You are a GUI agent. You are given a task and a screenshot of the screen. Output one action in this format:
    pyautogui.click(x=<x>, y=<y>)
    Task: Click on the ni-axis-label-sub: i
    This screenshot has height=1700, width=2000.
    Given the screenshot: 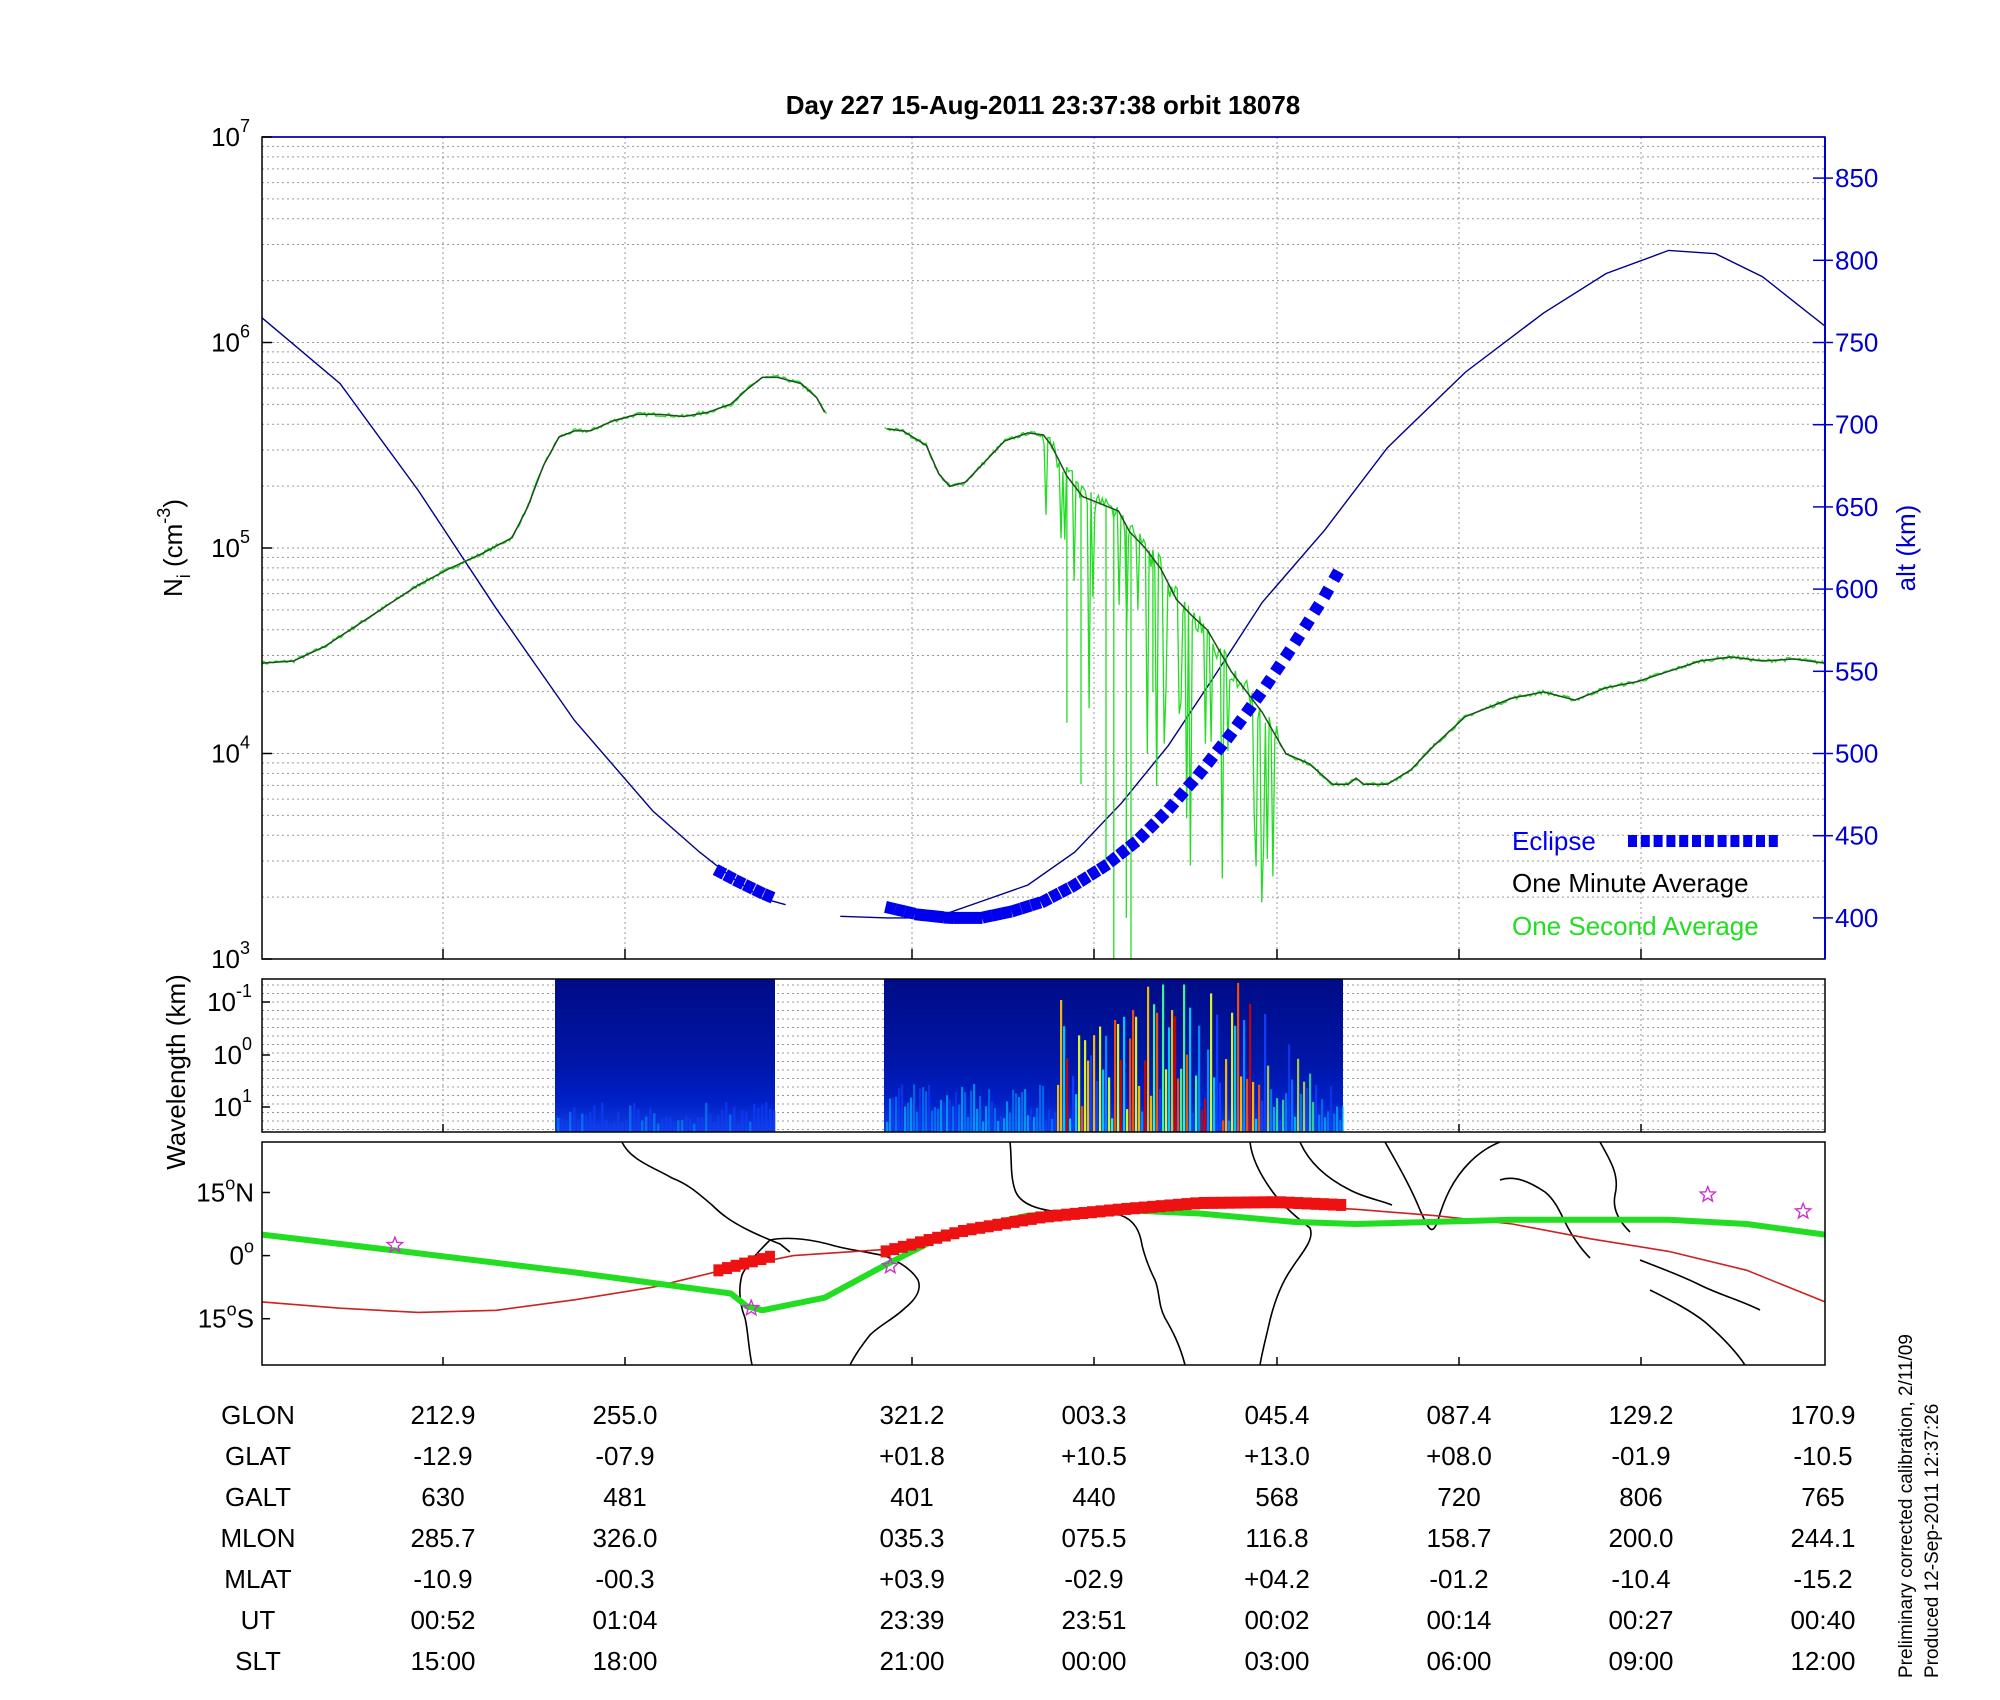 What is the action you would take?
    pyautogui.click(x=184, y=576)
    